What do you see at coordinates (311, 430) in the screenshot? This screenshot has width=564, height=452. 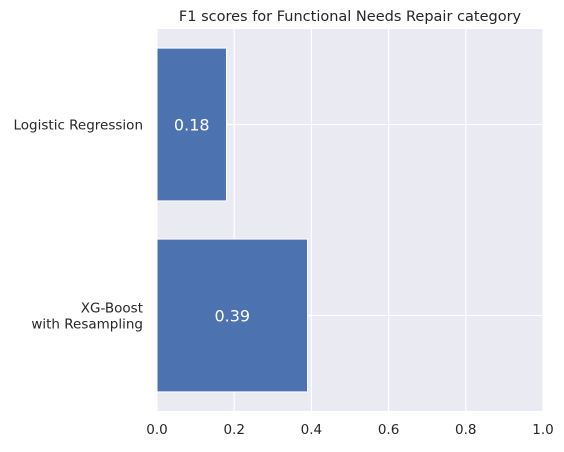 I see `x-tick-label: 0.4` at bounding box center [311, 430].